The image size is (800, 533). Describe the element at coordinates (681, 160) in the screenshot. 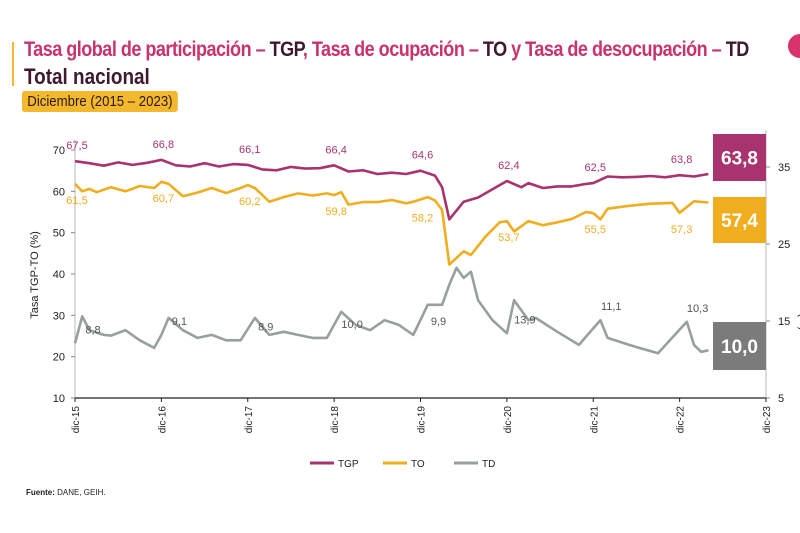

I see `data-label-tgp: 63,8` at that location.